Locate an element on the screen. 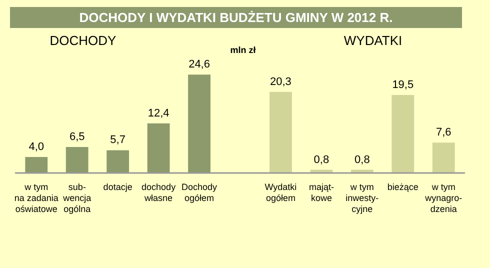 Image resolution: width=490 pixels, height=268 pixels. x-tick-label: sub- wencja ogólna is located at coordinates (77, 198).